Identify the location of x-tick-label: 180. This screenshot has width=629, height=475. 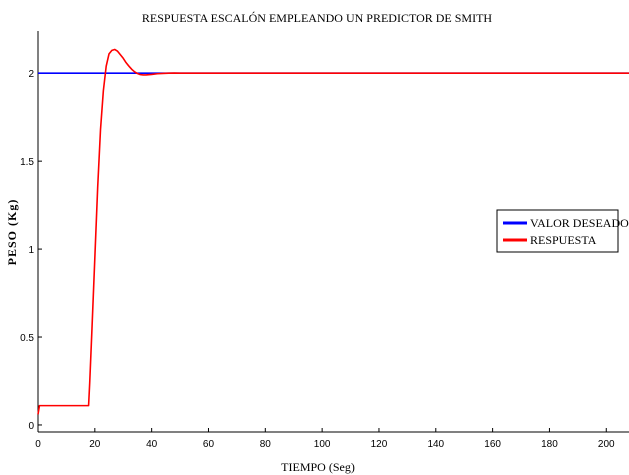
(549, 444).